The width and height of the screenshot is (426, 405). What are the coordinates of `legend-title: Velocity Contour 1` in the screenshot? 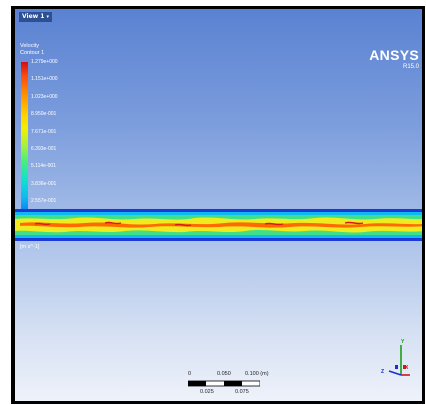 It's located at (32, 50).